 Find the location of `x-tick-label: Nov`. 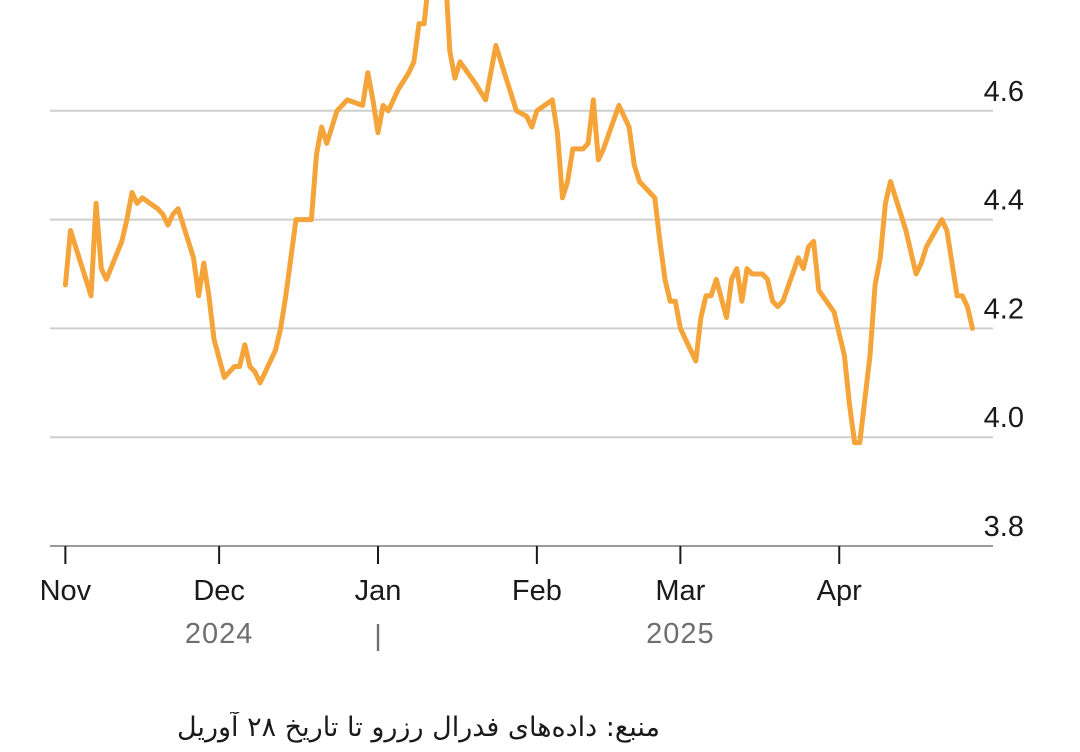

x-tick-label: Nov is located at coordinates (66, 591).